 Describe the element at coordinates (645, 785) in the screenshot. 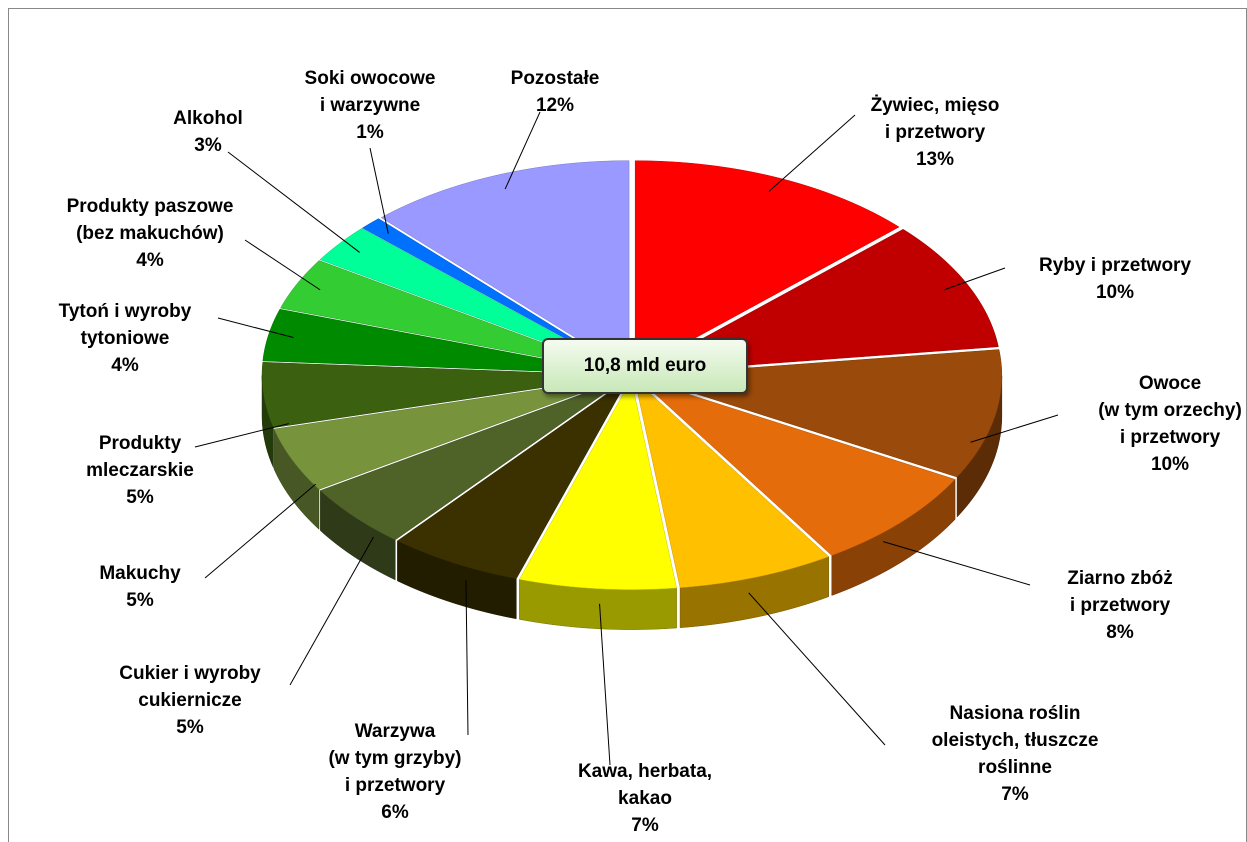

I see `slice-label: Kawa, herbata, kakao` at that location.